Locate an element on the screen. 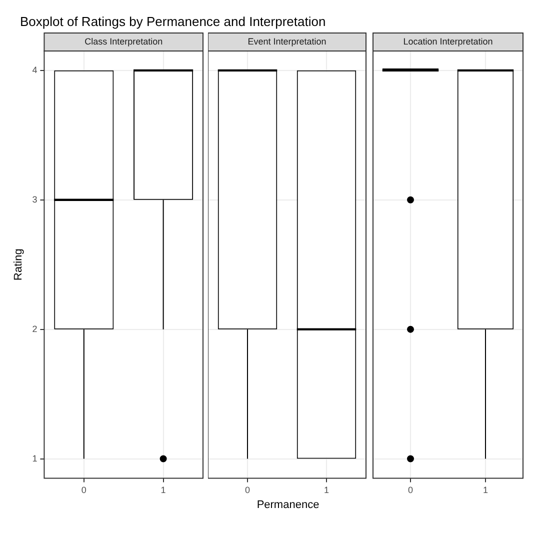  chart-title: Boxplot of Ratings by Permanence and Interpretation is located at coordinates (173, 22).